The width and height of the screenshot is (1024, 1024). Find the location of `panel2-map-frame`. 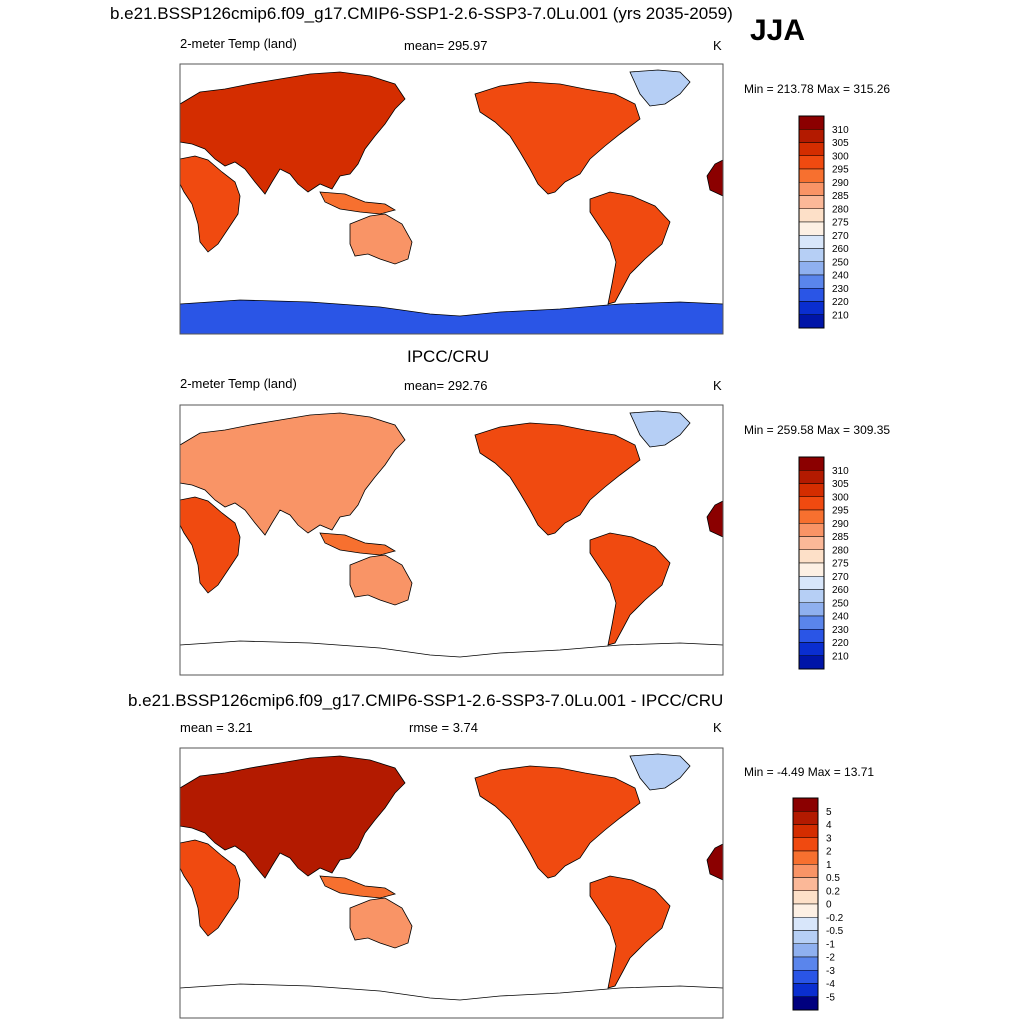

panel2-map-frame is located at coordinates (451, 540).